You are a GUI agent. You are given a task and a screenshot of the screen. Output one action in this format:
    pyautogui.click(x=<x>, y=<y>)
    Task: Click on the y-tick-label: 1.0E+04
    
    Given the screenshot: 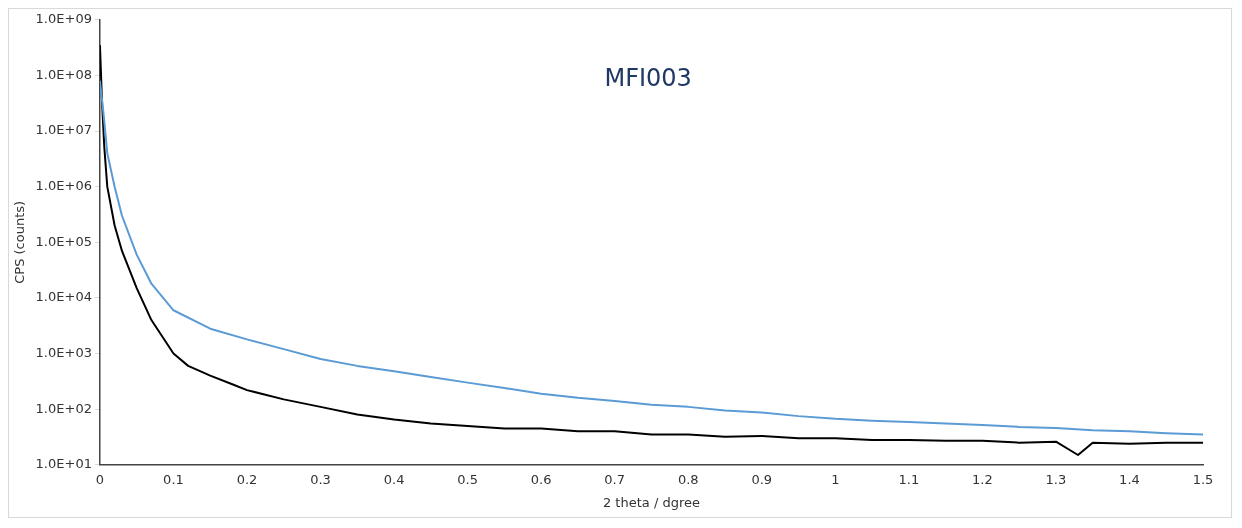 What is the action you would take?
    pyautogui.click(x=63, y=297)
    